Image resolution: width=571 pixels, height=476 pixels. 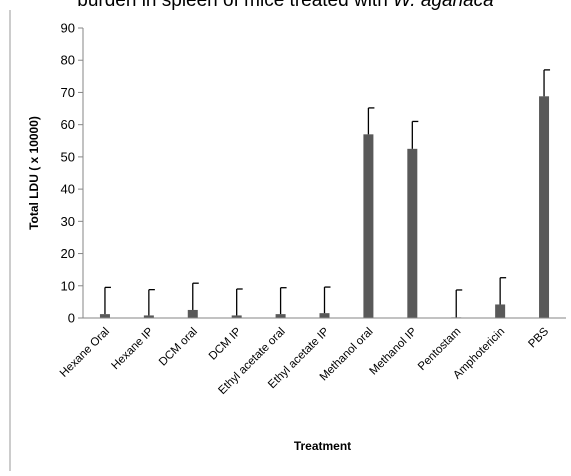 What do you see at coordinates (538, 337) in the screenshot?
I see `x-tick-label: PBS` at bounding box center [538, 337].